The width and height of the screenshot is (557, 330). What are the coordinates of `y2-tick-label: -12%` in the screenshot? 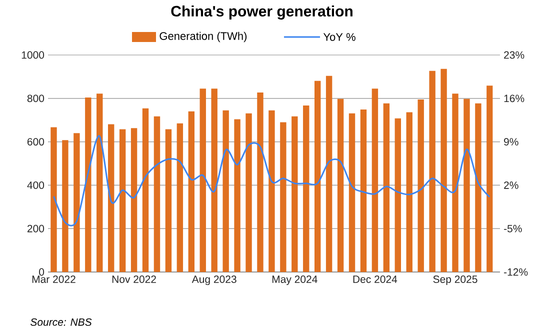 It's located at (516, 272).